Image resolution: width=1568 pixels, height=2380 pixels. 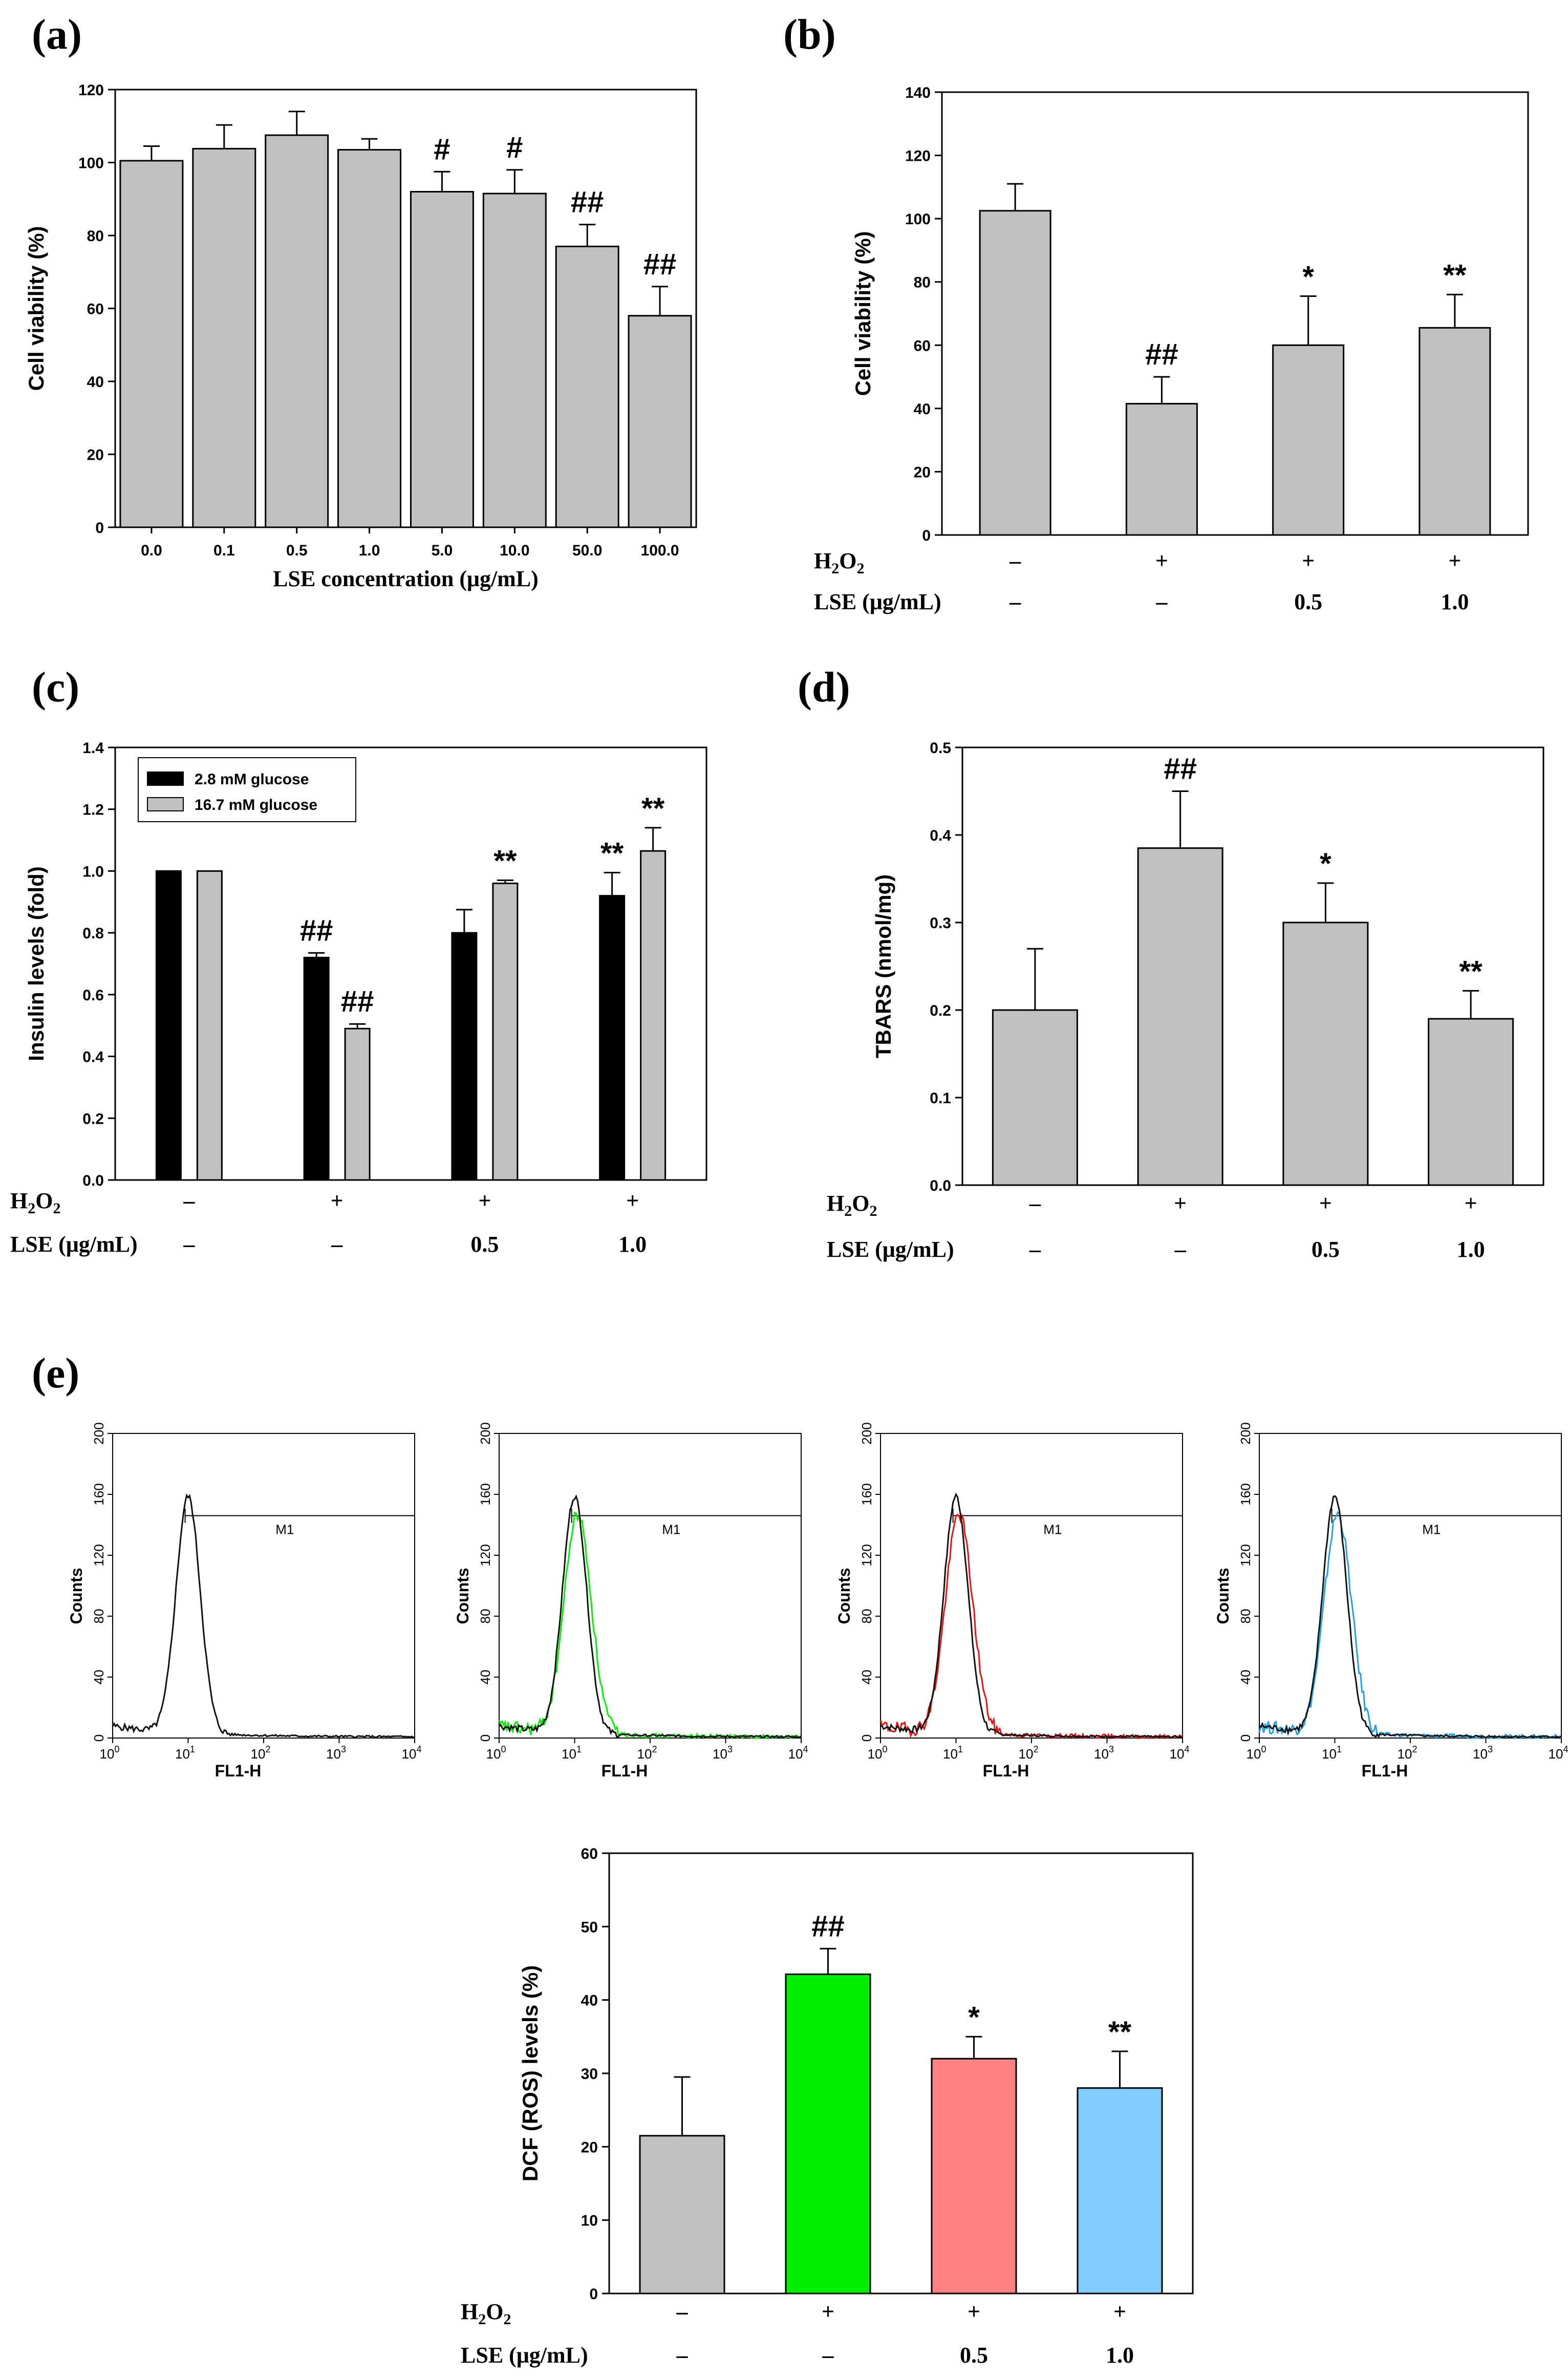 I want to click on flow-x-tick-label: 10⁴, so click(x=1558, y=1753).